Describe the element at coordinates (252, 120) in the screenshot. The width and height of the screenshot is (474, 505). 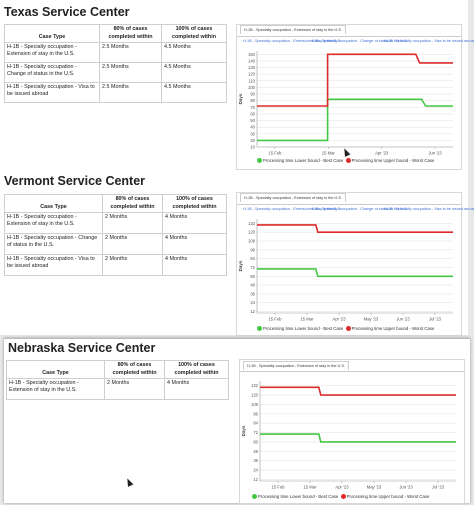
I see `y-tick-label: 50` at that location.